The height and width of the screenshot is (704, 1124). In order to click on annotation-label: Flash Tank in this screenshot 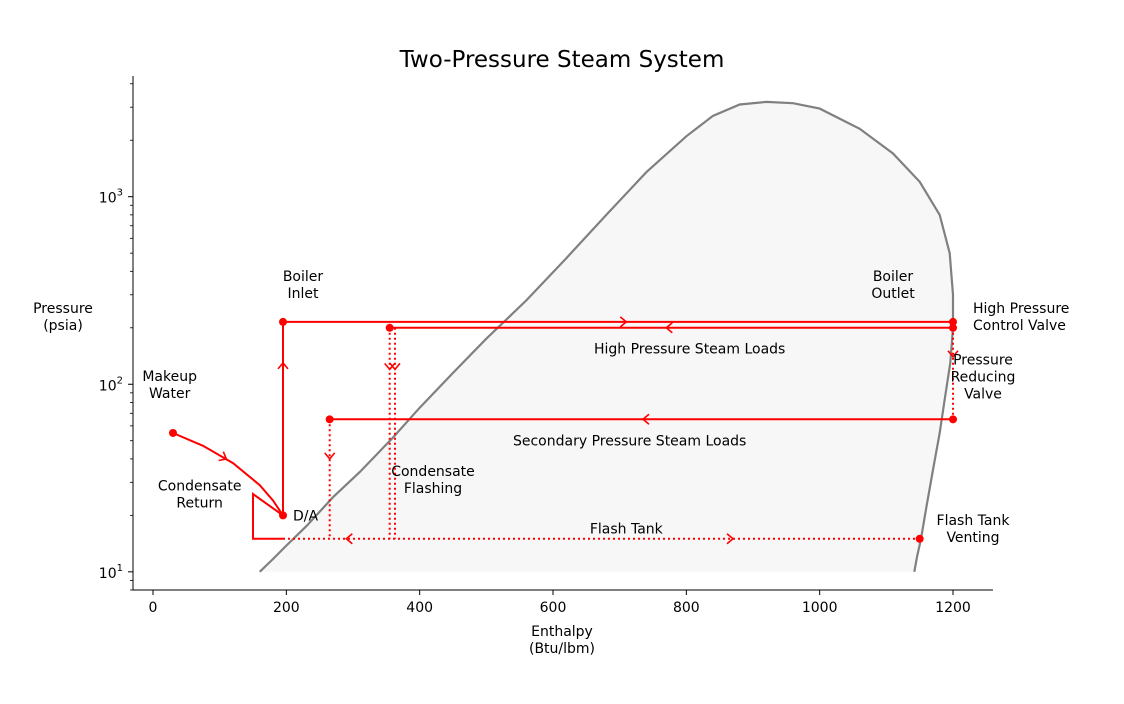, I will do `click(627, 530)`.